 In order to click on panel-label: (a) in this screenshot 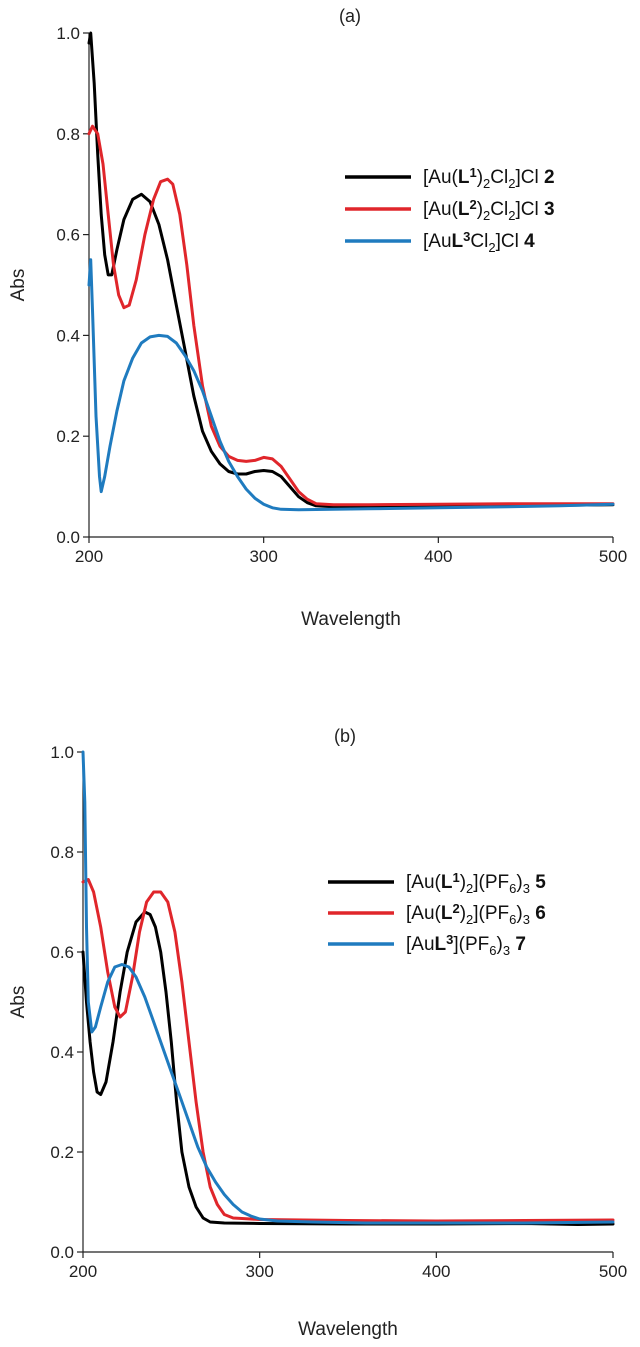, I will do `click(350, 16)`.